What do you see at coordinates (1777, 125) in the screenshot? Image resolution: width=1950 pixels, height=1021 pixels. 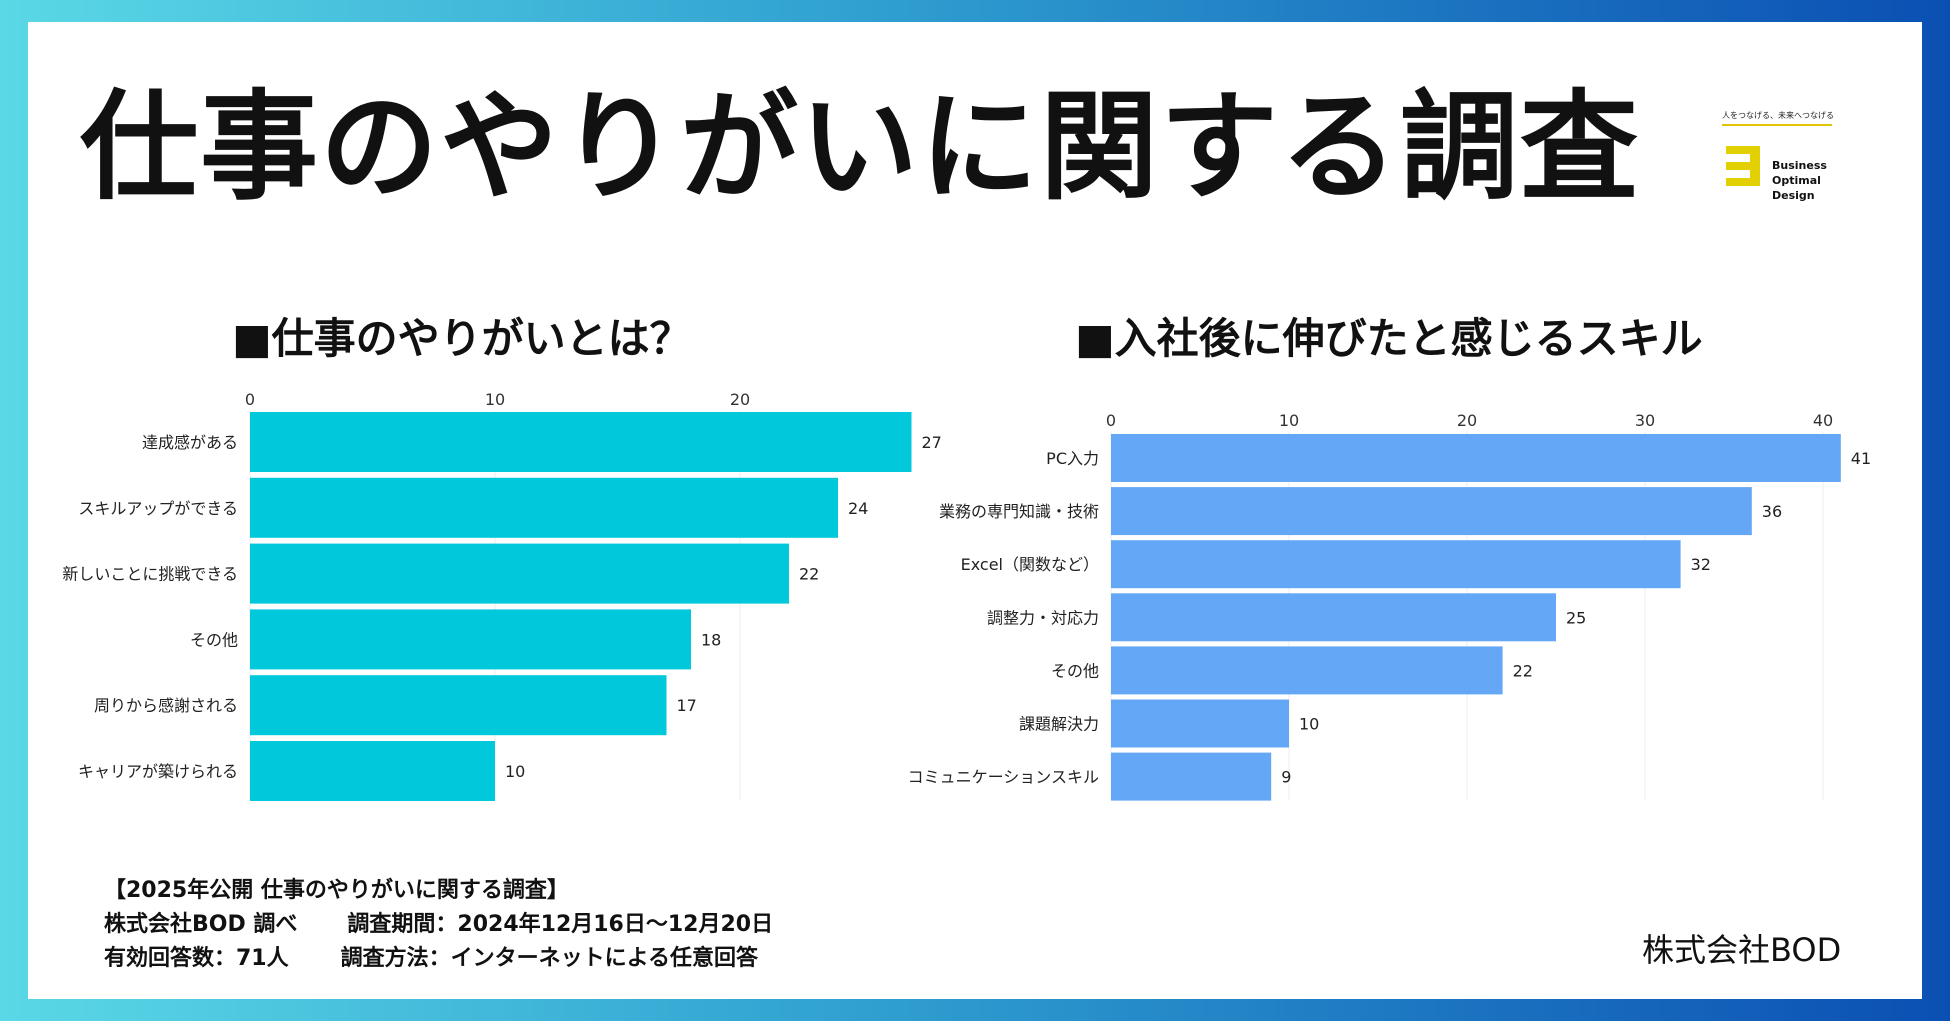 I see `logo-divider` at bounding box center [1777, 125].